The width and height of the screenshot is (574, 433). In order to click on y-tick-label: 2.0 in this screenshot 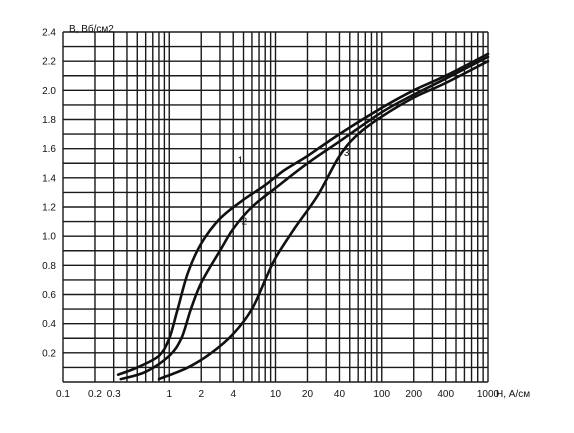, I will do `click(49, 91)`.